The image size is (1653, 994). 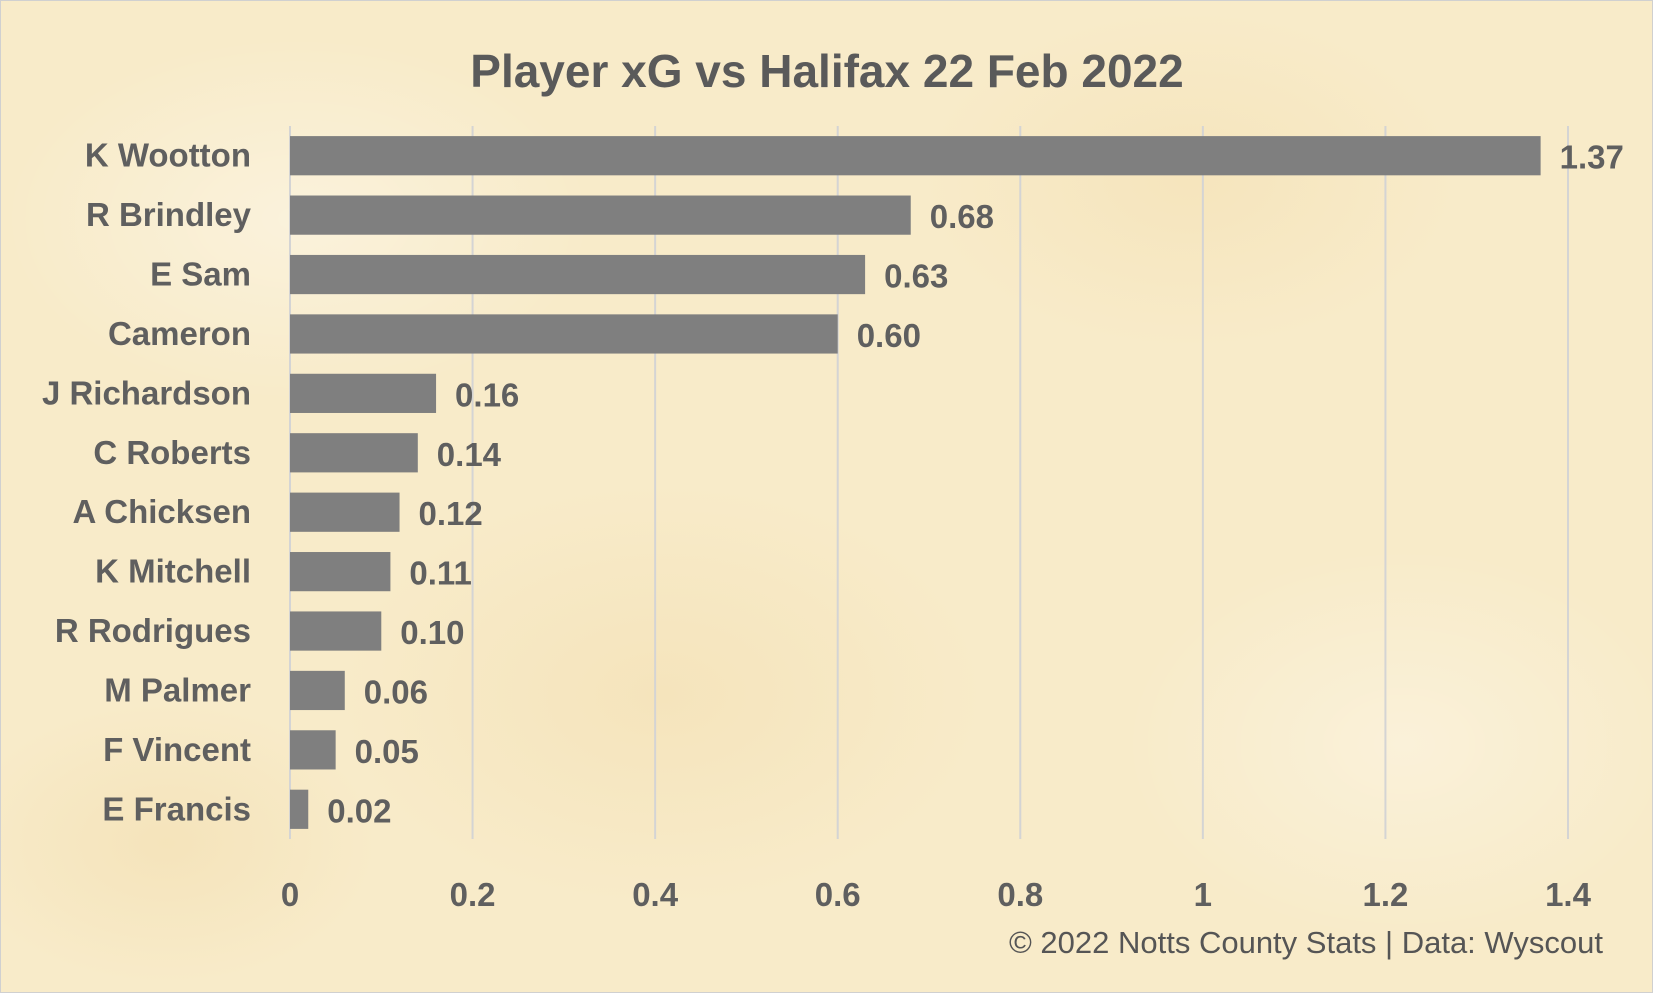 What do you see at coordinates (432, 632) in the screenshot?
I see `data-label: 0.10` at bounding box center [432, 632].